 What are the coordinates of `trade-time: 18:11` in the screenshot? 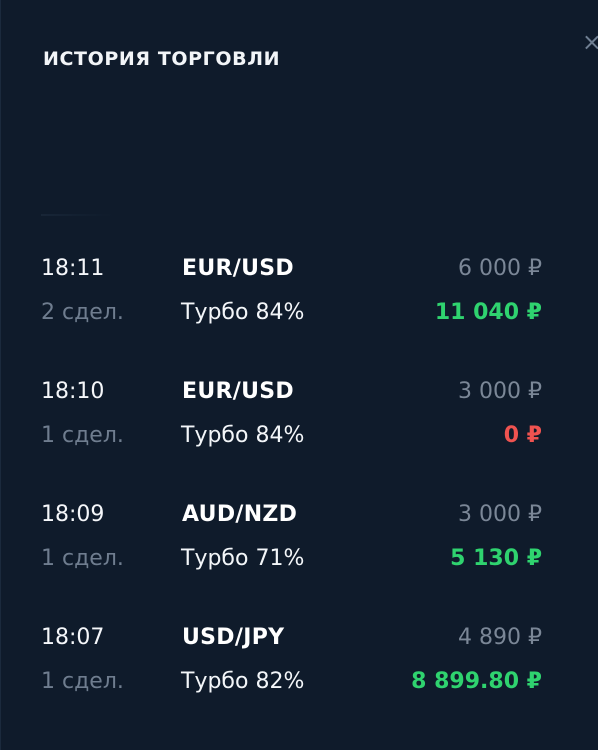 It's located at (73, 268).